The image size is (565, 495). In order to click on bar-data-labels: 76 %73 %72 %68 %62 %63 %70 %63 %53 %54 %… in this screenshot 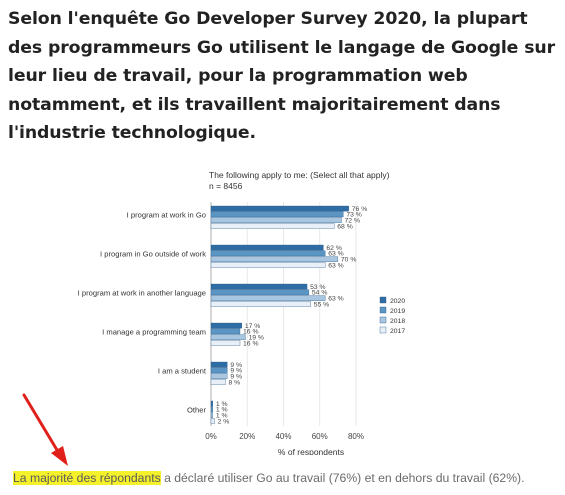, I will do `click(291, 315)`.